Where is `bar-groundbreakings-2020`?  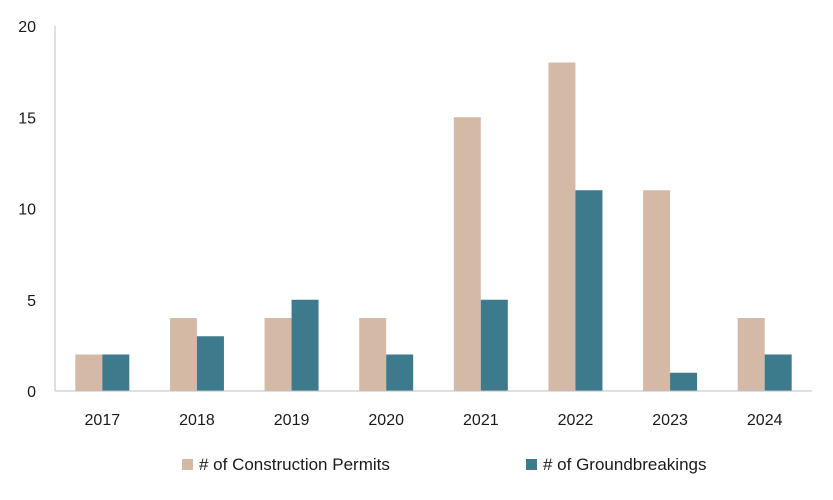
bar-groundbreakings-2020 is located at coordinates (400, 372).